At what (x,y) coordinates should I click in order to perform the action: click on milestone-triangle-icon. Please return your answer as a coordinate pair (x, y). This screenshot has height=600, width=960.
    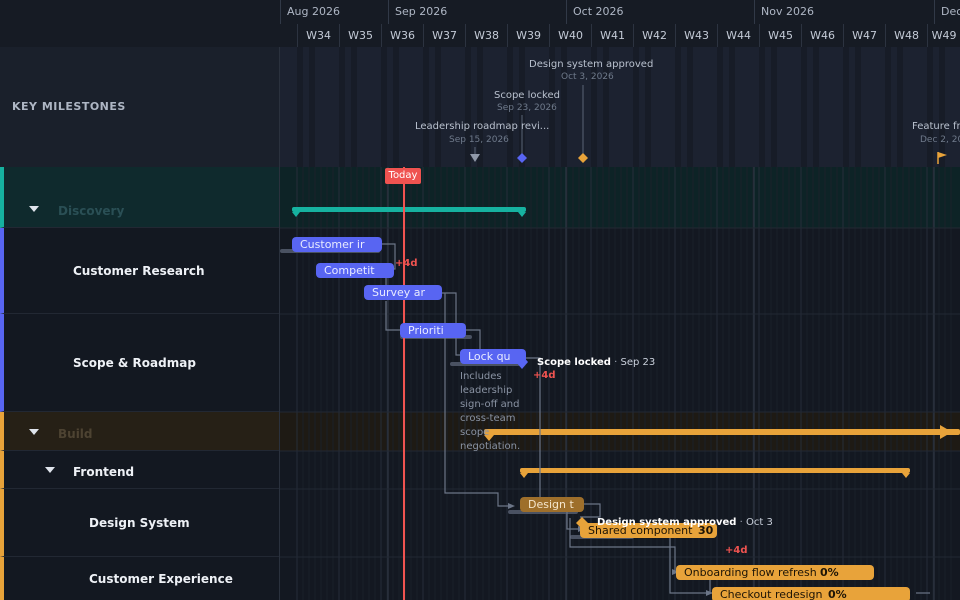
    Looking at the image, I should click on (475, 158).